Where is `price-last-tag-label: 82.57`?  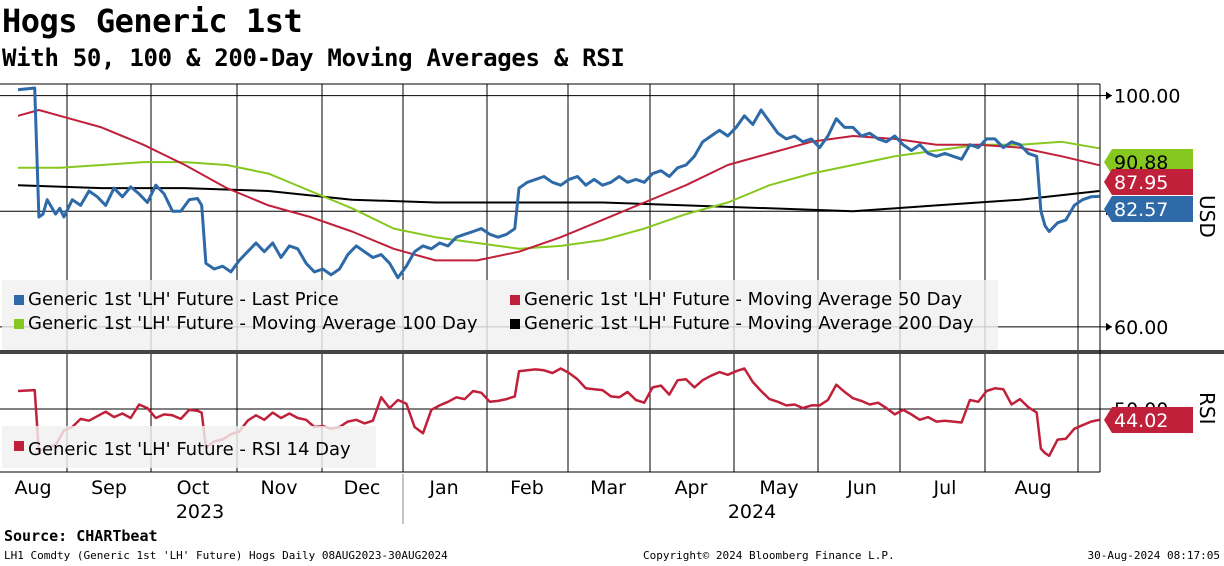 price-last-tag-label: 82.57 is located at coordinates (1141, 210).